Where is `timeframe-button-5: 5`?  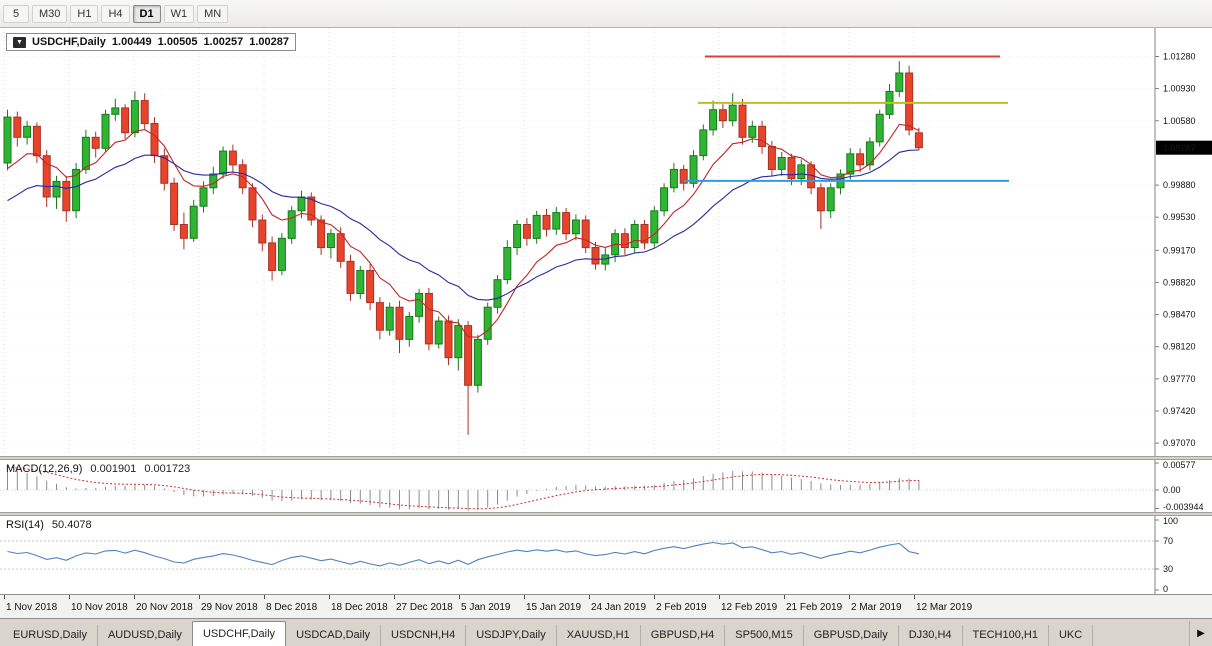
timeframe-button-5: 5 is located at coordinates (16, 13).